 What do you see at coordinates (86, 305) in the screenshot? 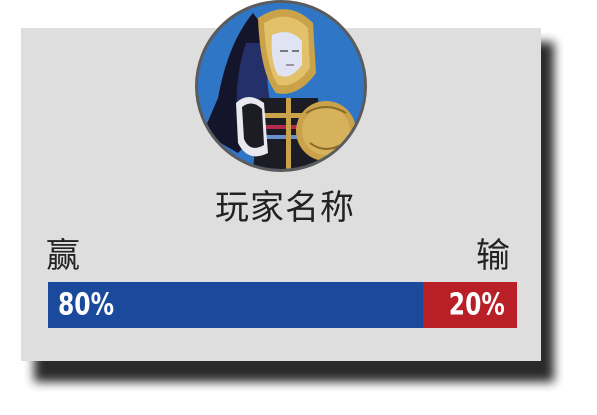
I see `win-percent-text: 80%` at bounding box center [86, 305].